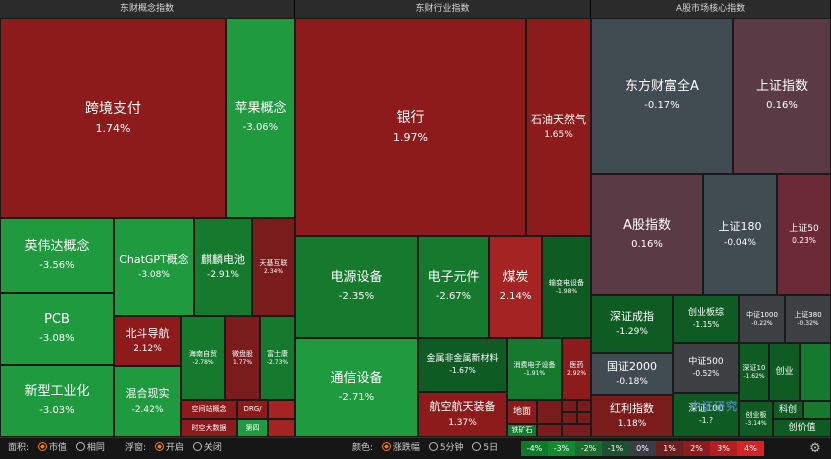 This screenshot has width=831, height=459. I want to click on tile-name: 创价值, so click(802, 427).